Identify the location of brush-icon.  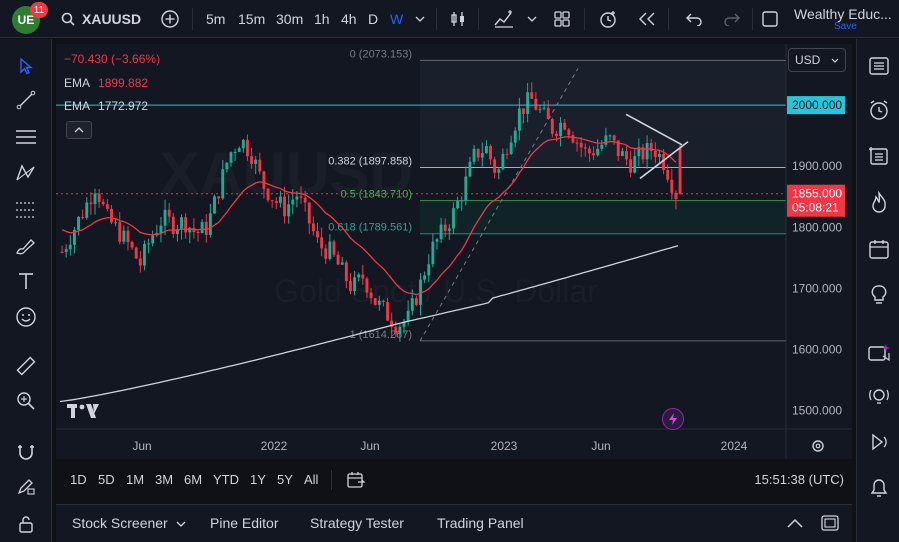
(26, 246).